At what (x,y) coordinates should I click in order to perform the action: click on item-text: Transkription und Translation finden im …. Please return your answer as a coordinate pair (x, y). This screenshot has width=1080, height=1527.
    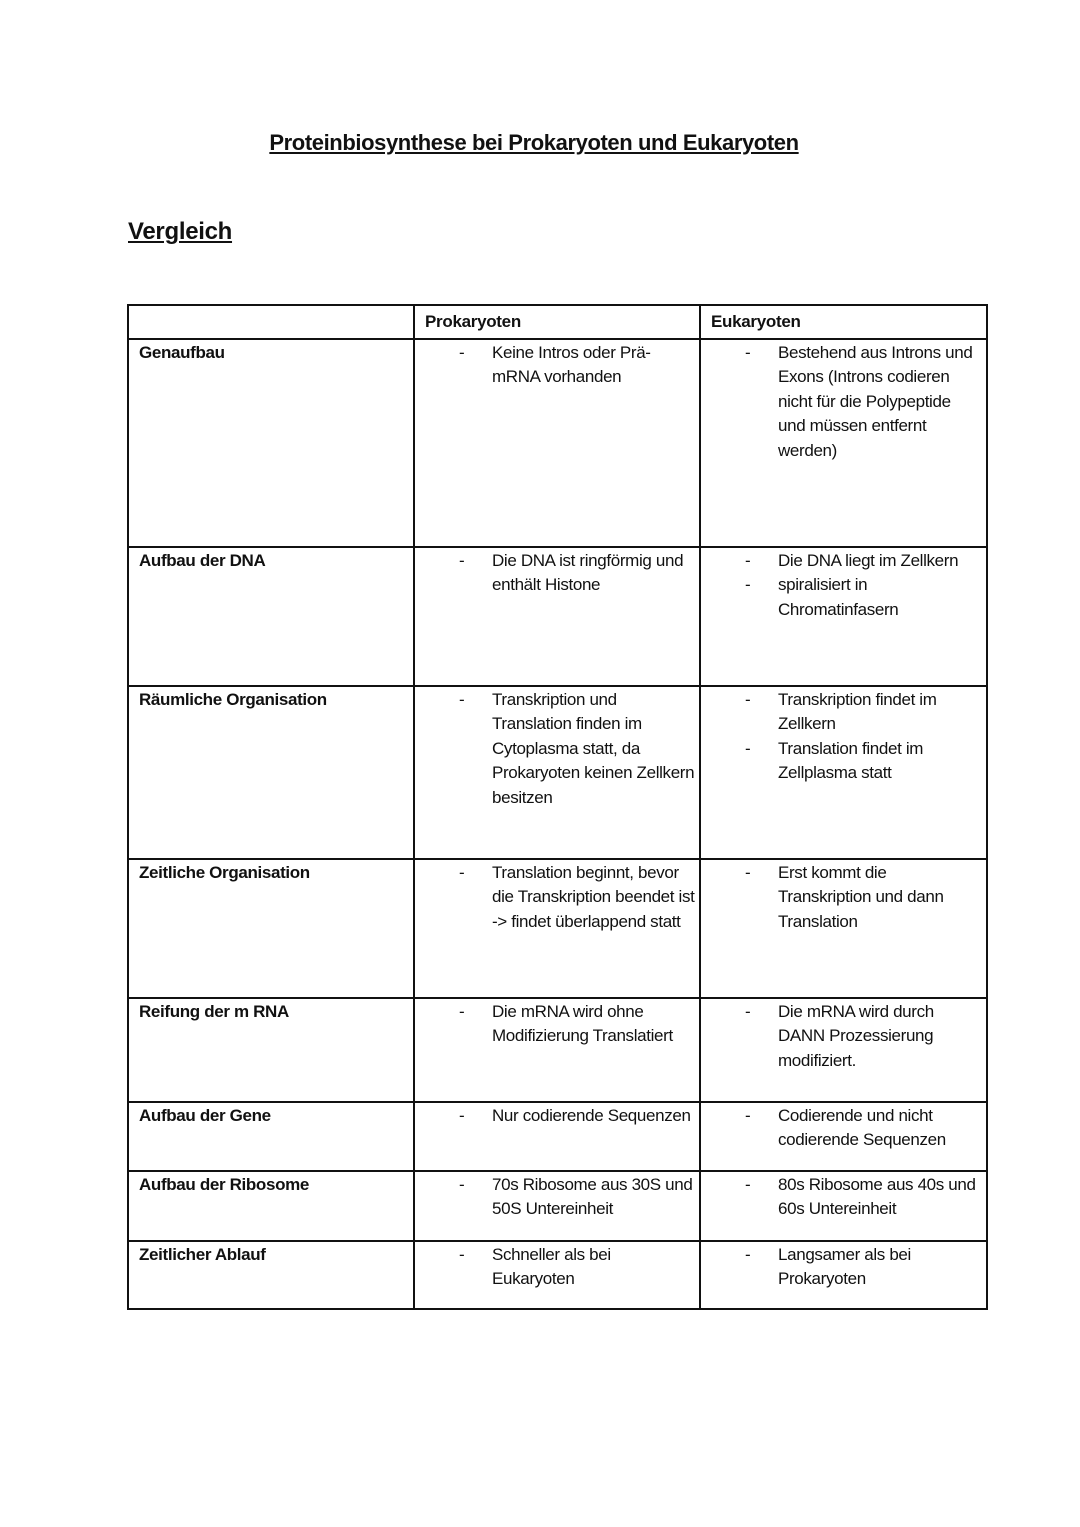
    Looking at the image, I should click on (593, 748).